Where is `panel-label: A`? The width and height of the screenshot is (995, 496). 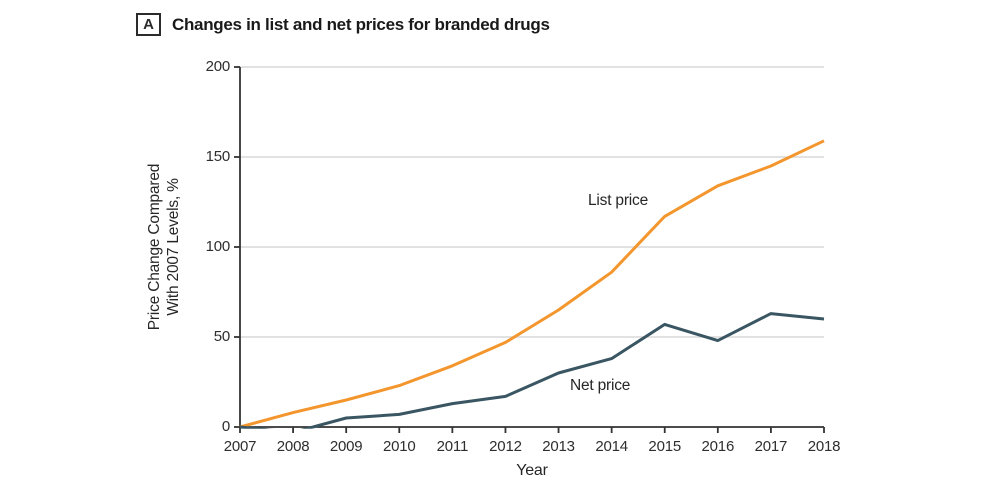 panel-label: A is located at coordinates (148, 24).